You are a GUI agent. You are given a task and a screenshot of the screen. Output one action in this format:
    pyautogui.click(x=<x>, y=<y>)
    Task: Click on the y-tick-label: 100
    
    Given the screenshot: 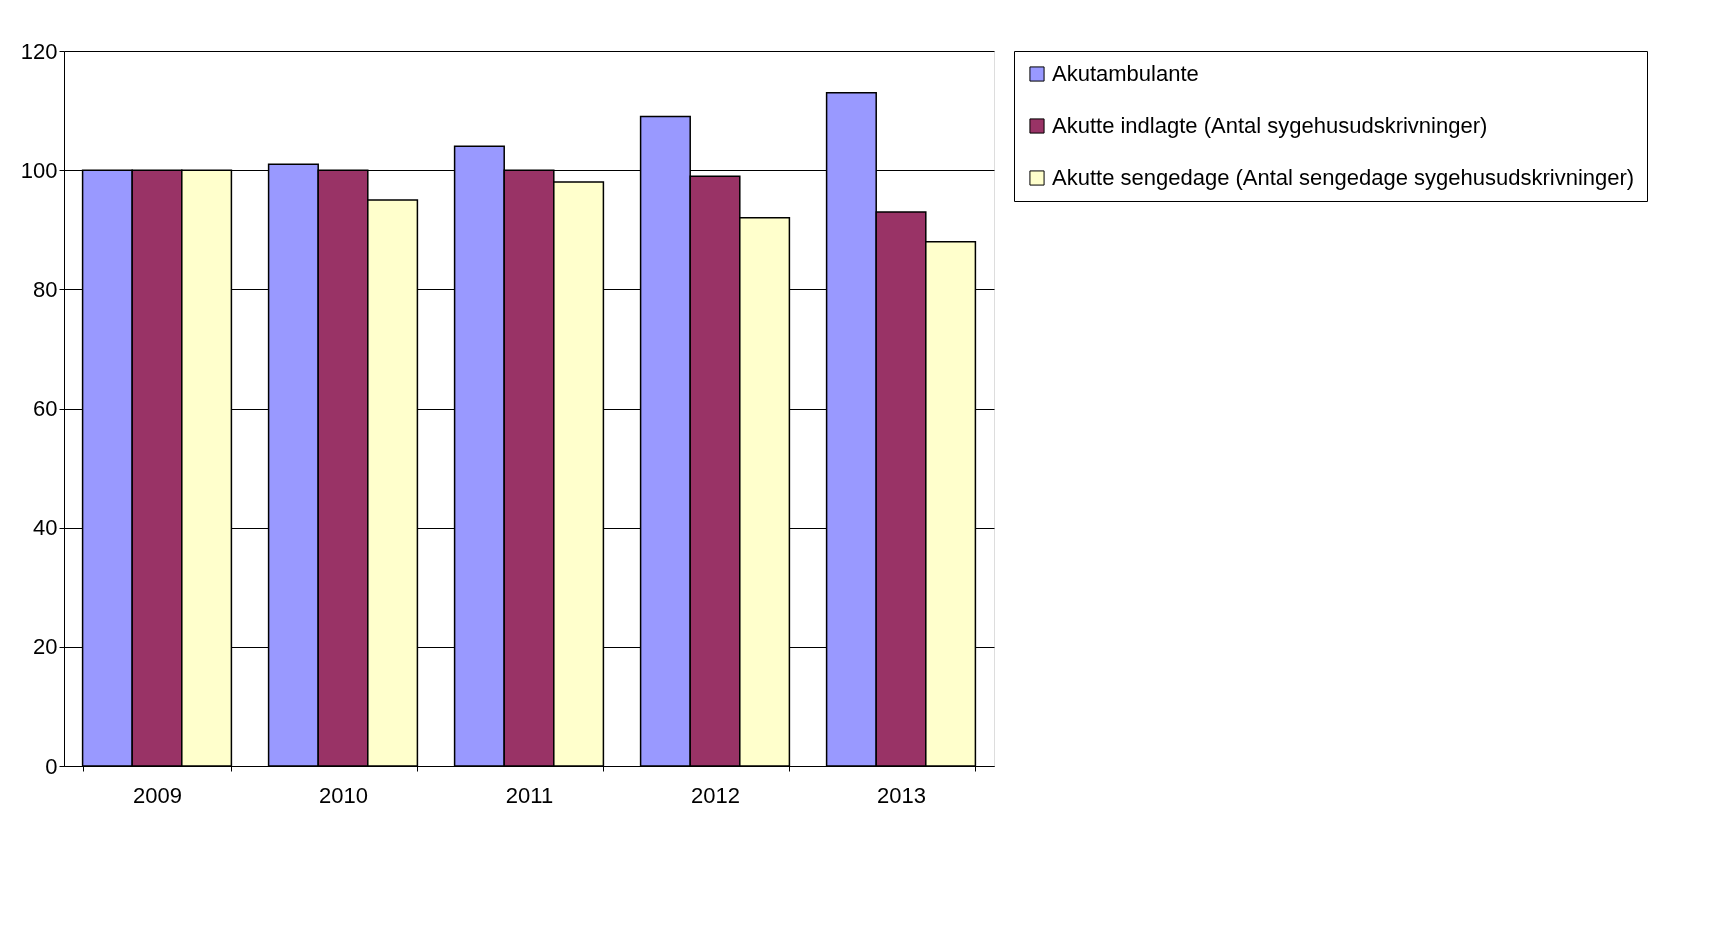 What is the action you would take?
    pyautogui.click(x=39, y=170)
    